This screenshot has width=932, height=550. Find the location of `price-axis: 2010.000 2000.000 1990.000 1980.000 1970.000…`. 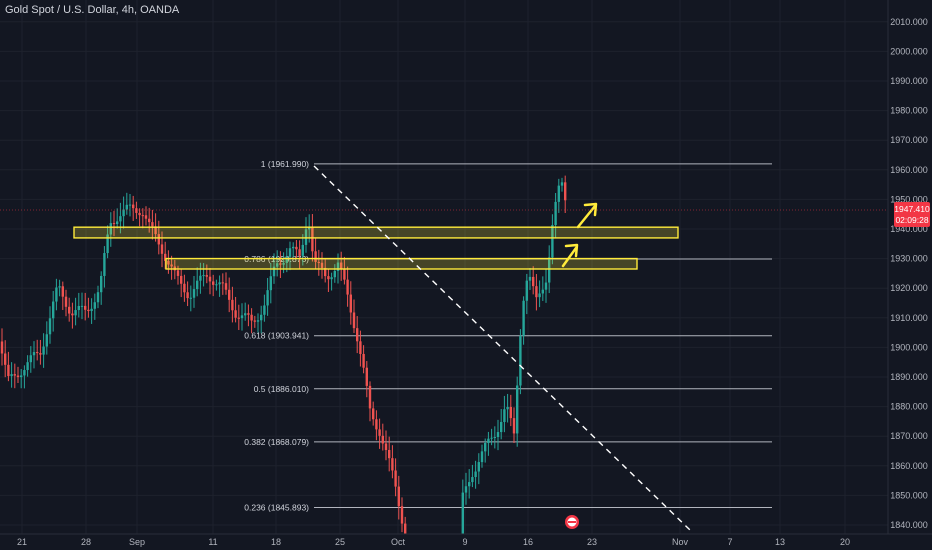

price-axis: 2010.000 2000.000 1990.000 1980.000 1970.000… is located at coordinates (909, 267).